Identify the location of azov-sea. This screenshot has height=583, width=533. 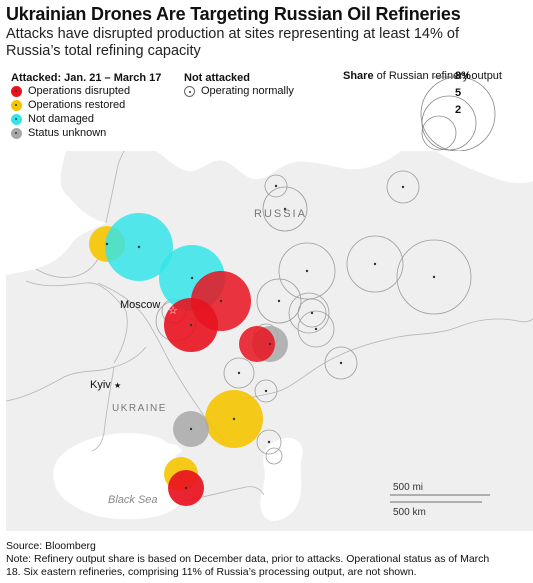
(169, 450).